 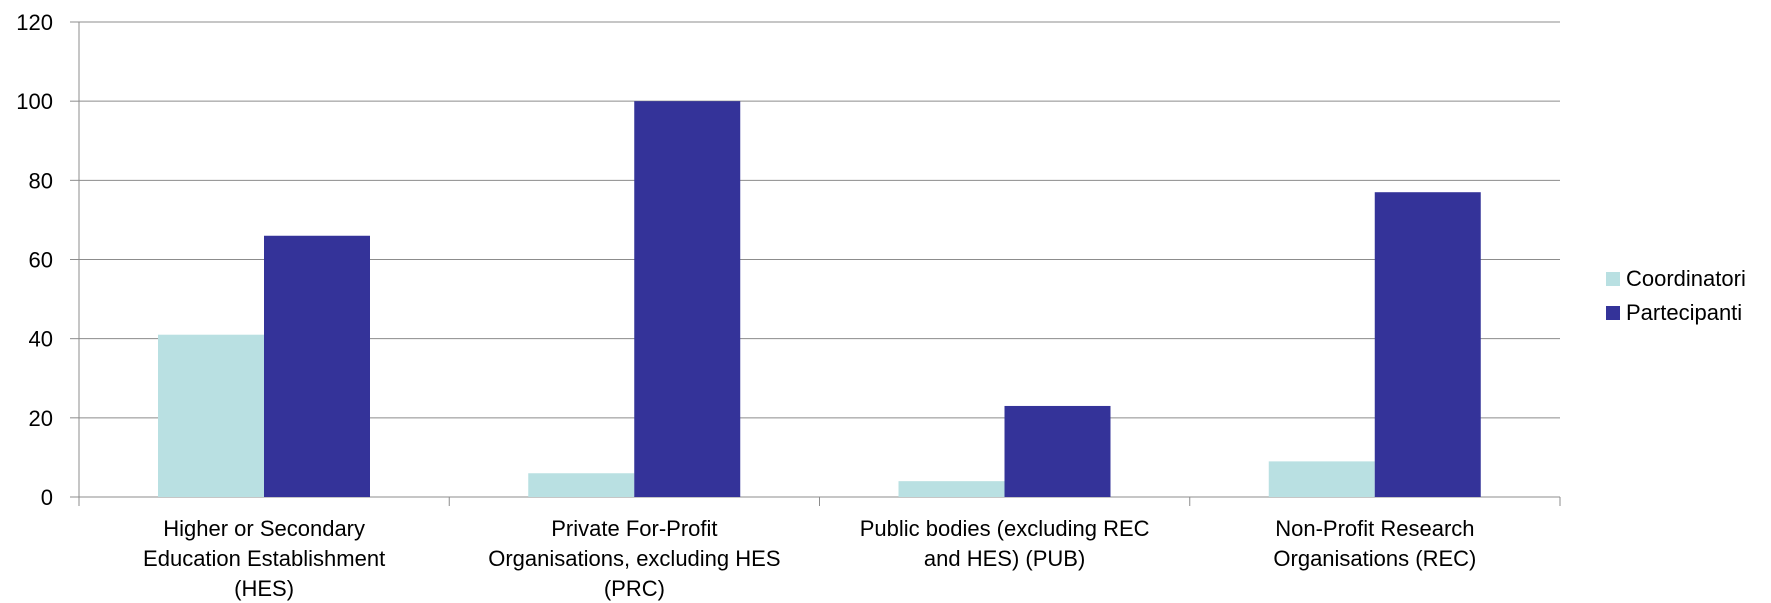 I want to click on legend-label-coordinatori: Coordinatori, so click(x=1686, y=278).